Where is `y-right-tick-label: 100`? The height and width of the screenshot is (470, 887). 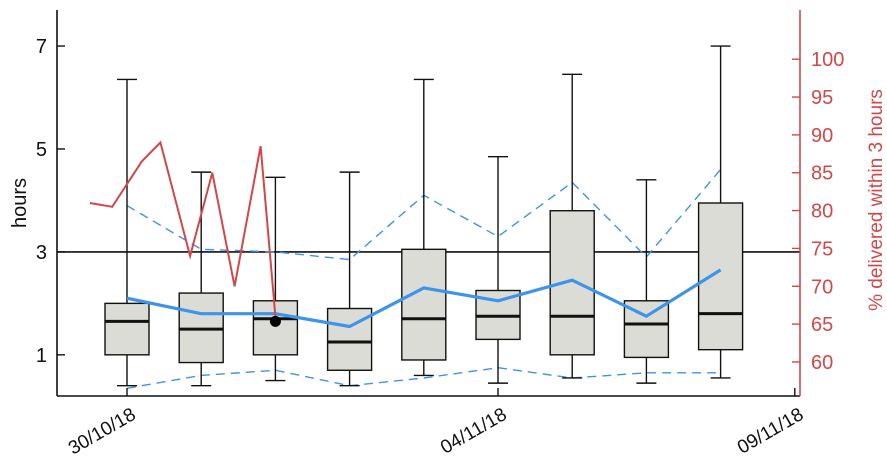 y-right-tick-label: 100 is located at coordinates (827, 60).